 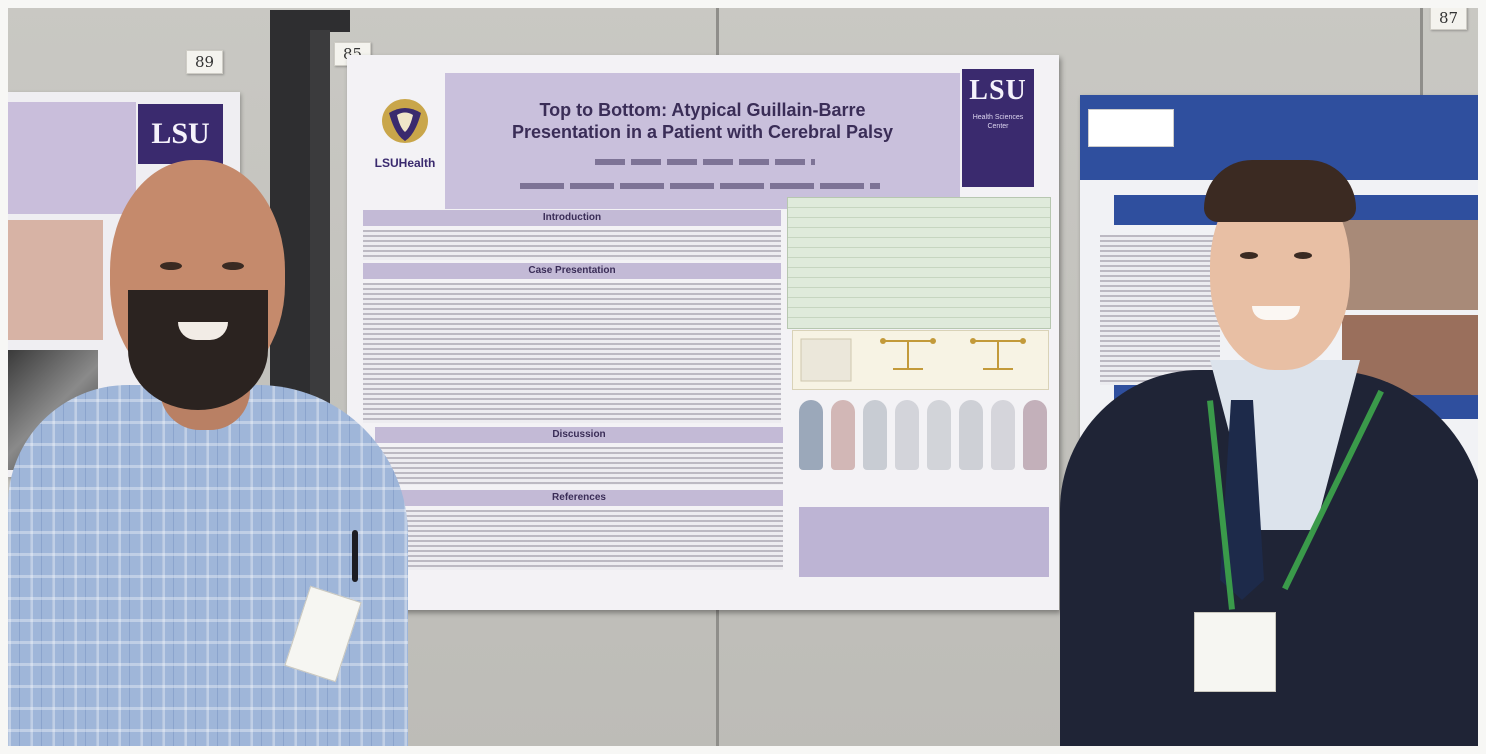 What do you see at coordinates (998, 90) in the screenshot?
I see `lsu-logo-text: LSU` at bounding box center [998, 90].